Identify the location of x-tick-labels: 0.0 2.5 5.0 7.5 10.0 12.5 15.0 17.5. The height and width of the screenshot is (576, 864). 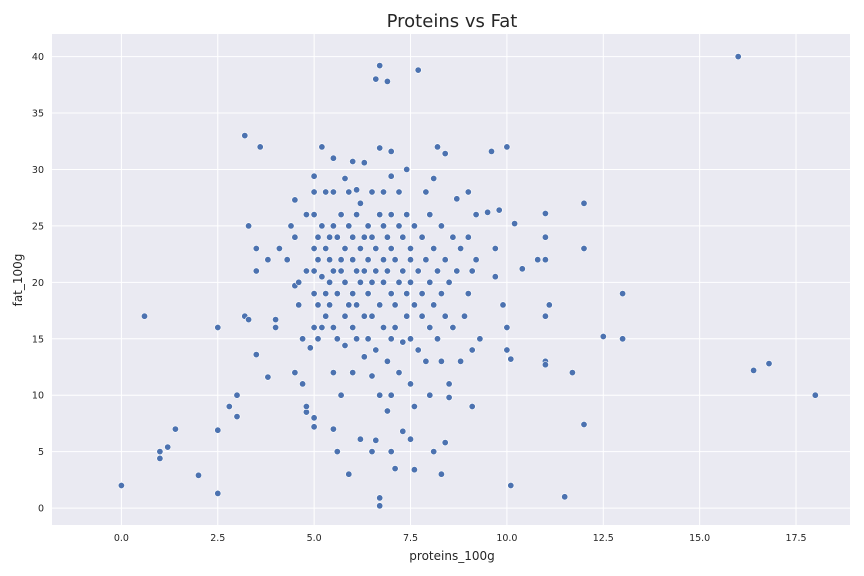
(460, 538).